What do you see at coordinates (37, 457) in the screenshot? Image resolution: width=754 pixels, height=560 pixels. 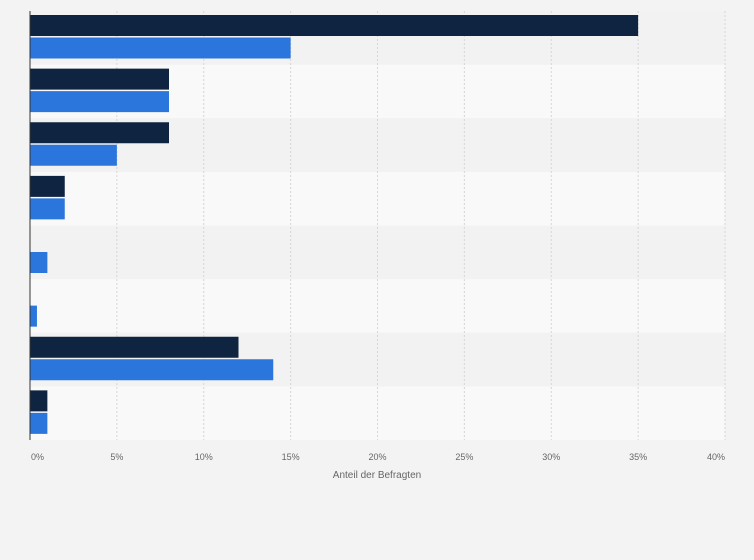 I see `x-tick-label: 0%` at bounding box center [37, 457].